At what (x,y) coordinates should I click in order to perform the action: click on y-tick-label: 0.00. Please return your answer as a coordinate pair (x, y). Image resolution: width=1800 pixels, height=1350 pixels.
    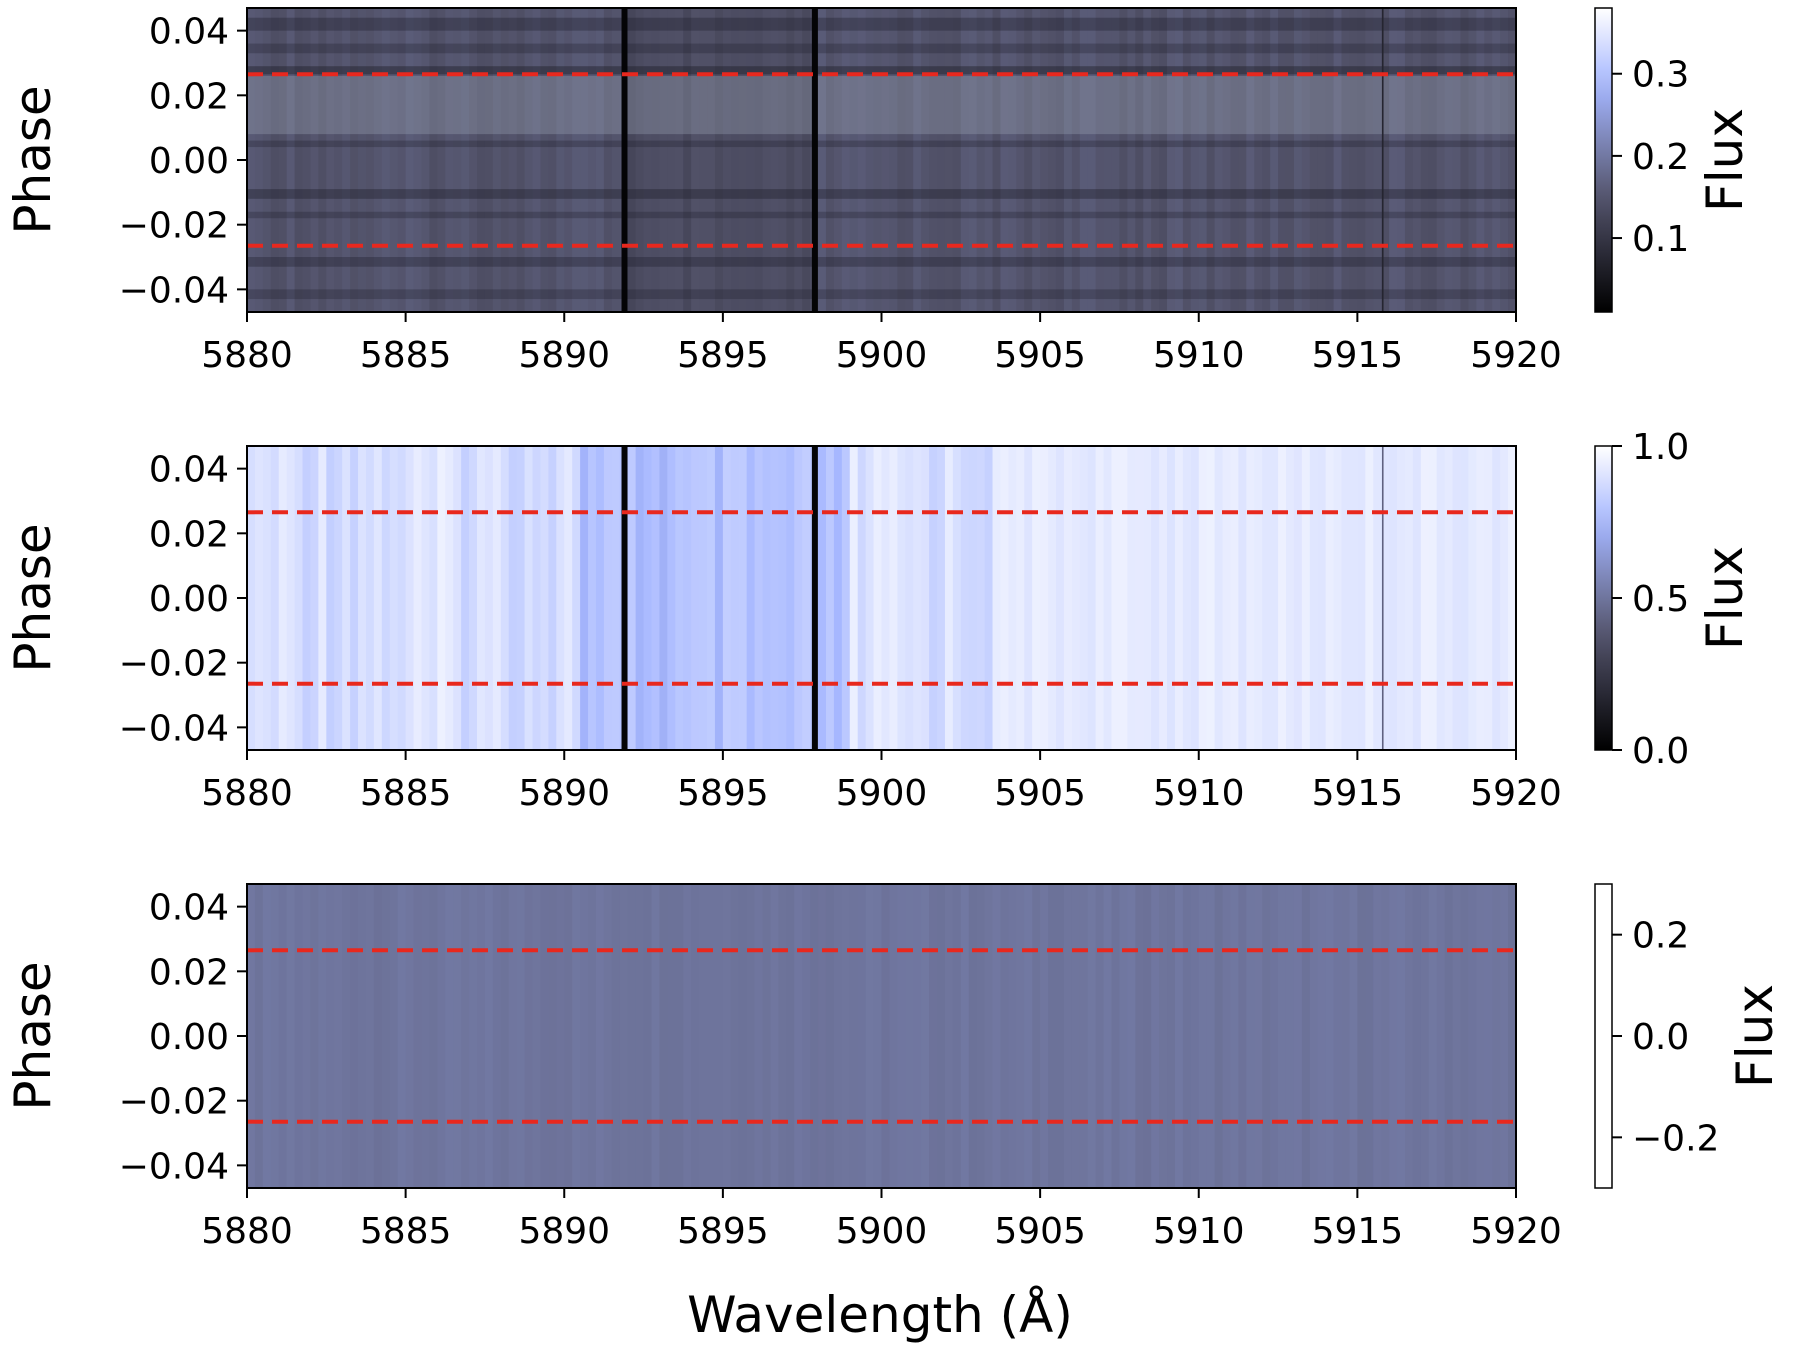
    Looking at the image, I should click on (189, 599).